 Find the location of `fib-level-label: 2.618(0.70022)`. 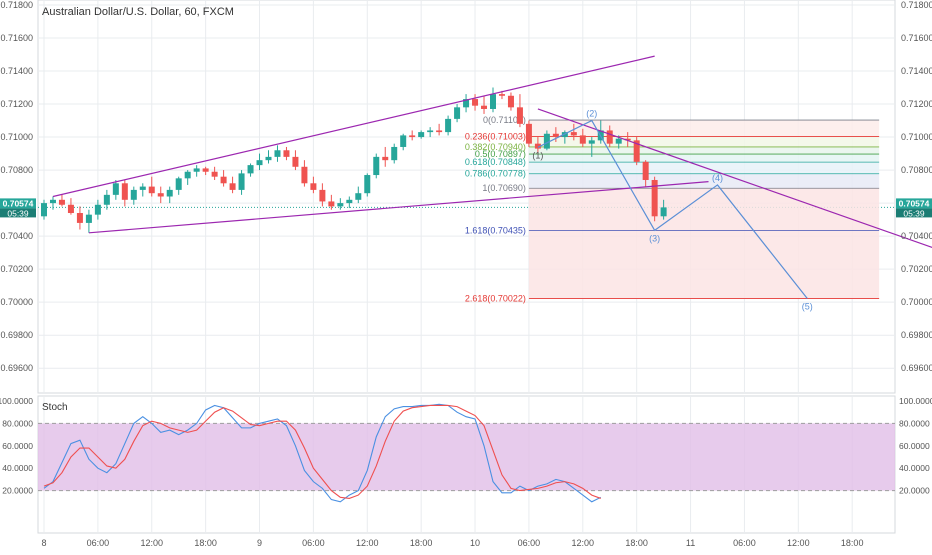

fib-level-label: 2.618(0.70022) is located at coordinates (495, 299).